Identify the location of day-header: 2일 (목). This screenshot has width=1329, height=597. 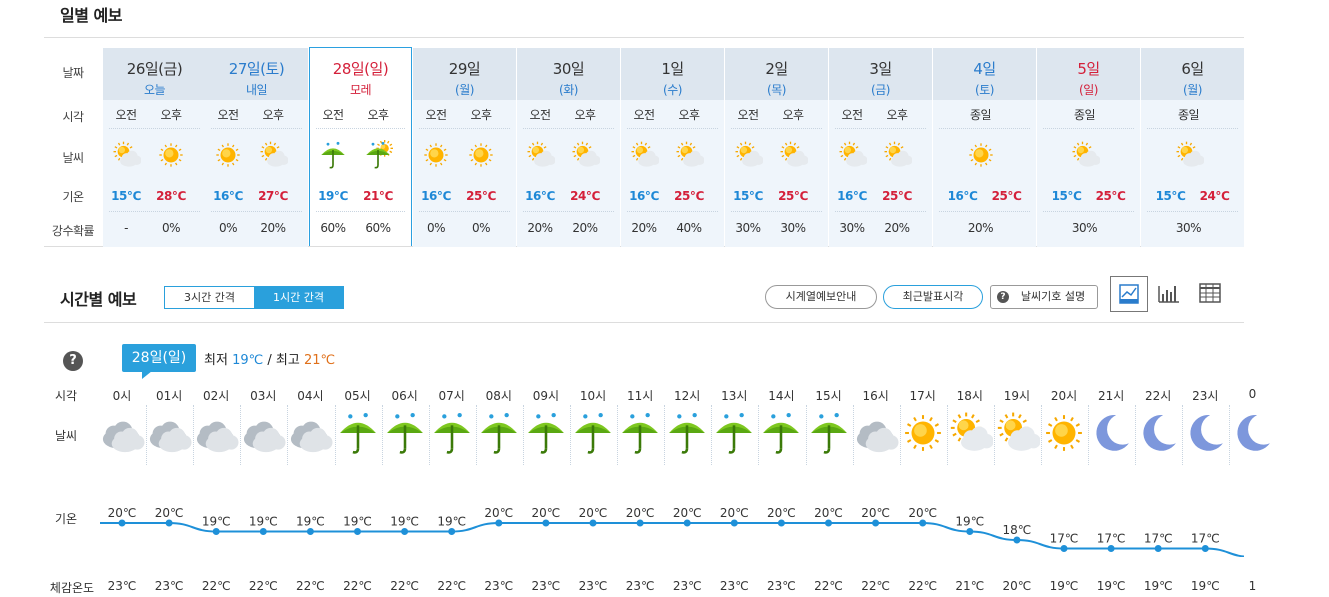
(776, 74).